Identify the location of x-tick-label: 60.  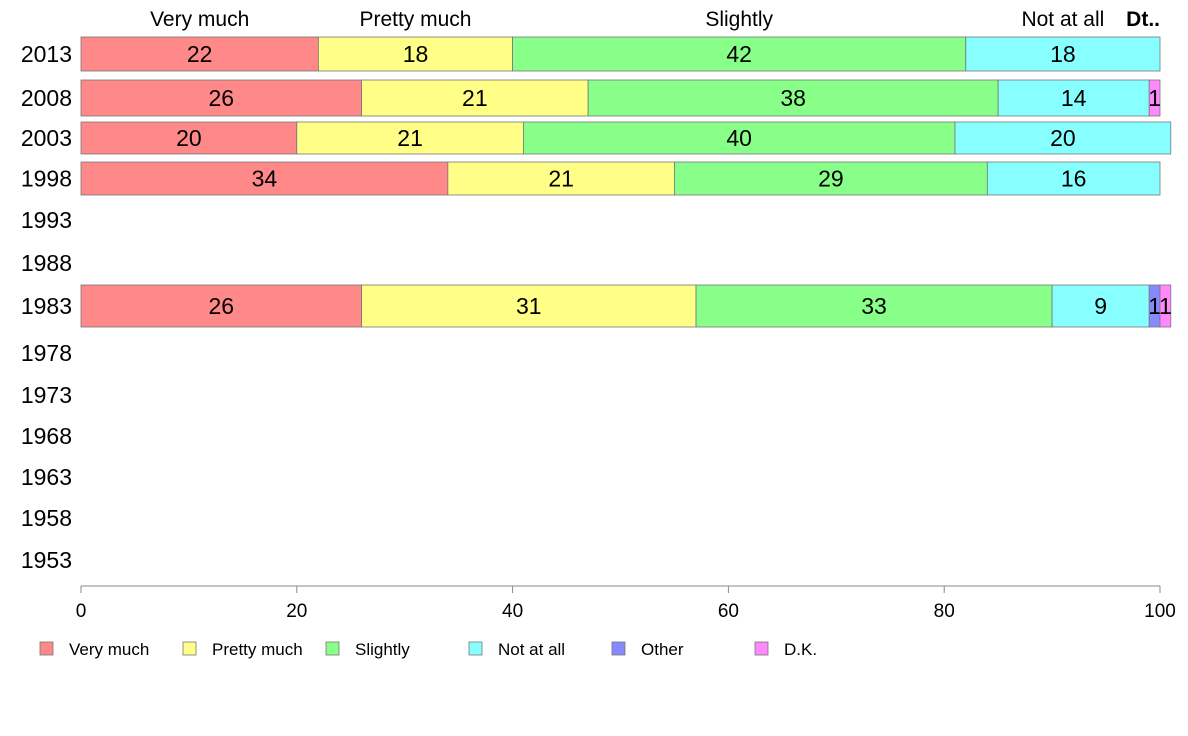
(728, 611).